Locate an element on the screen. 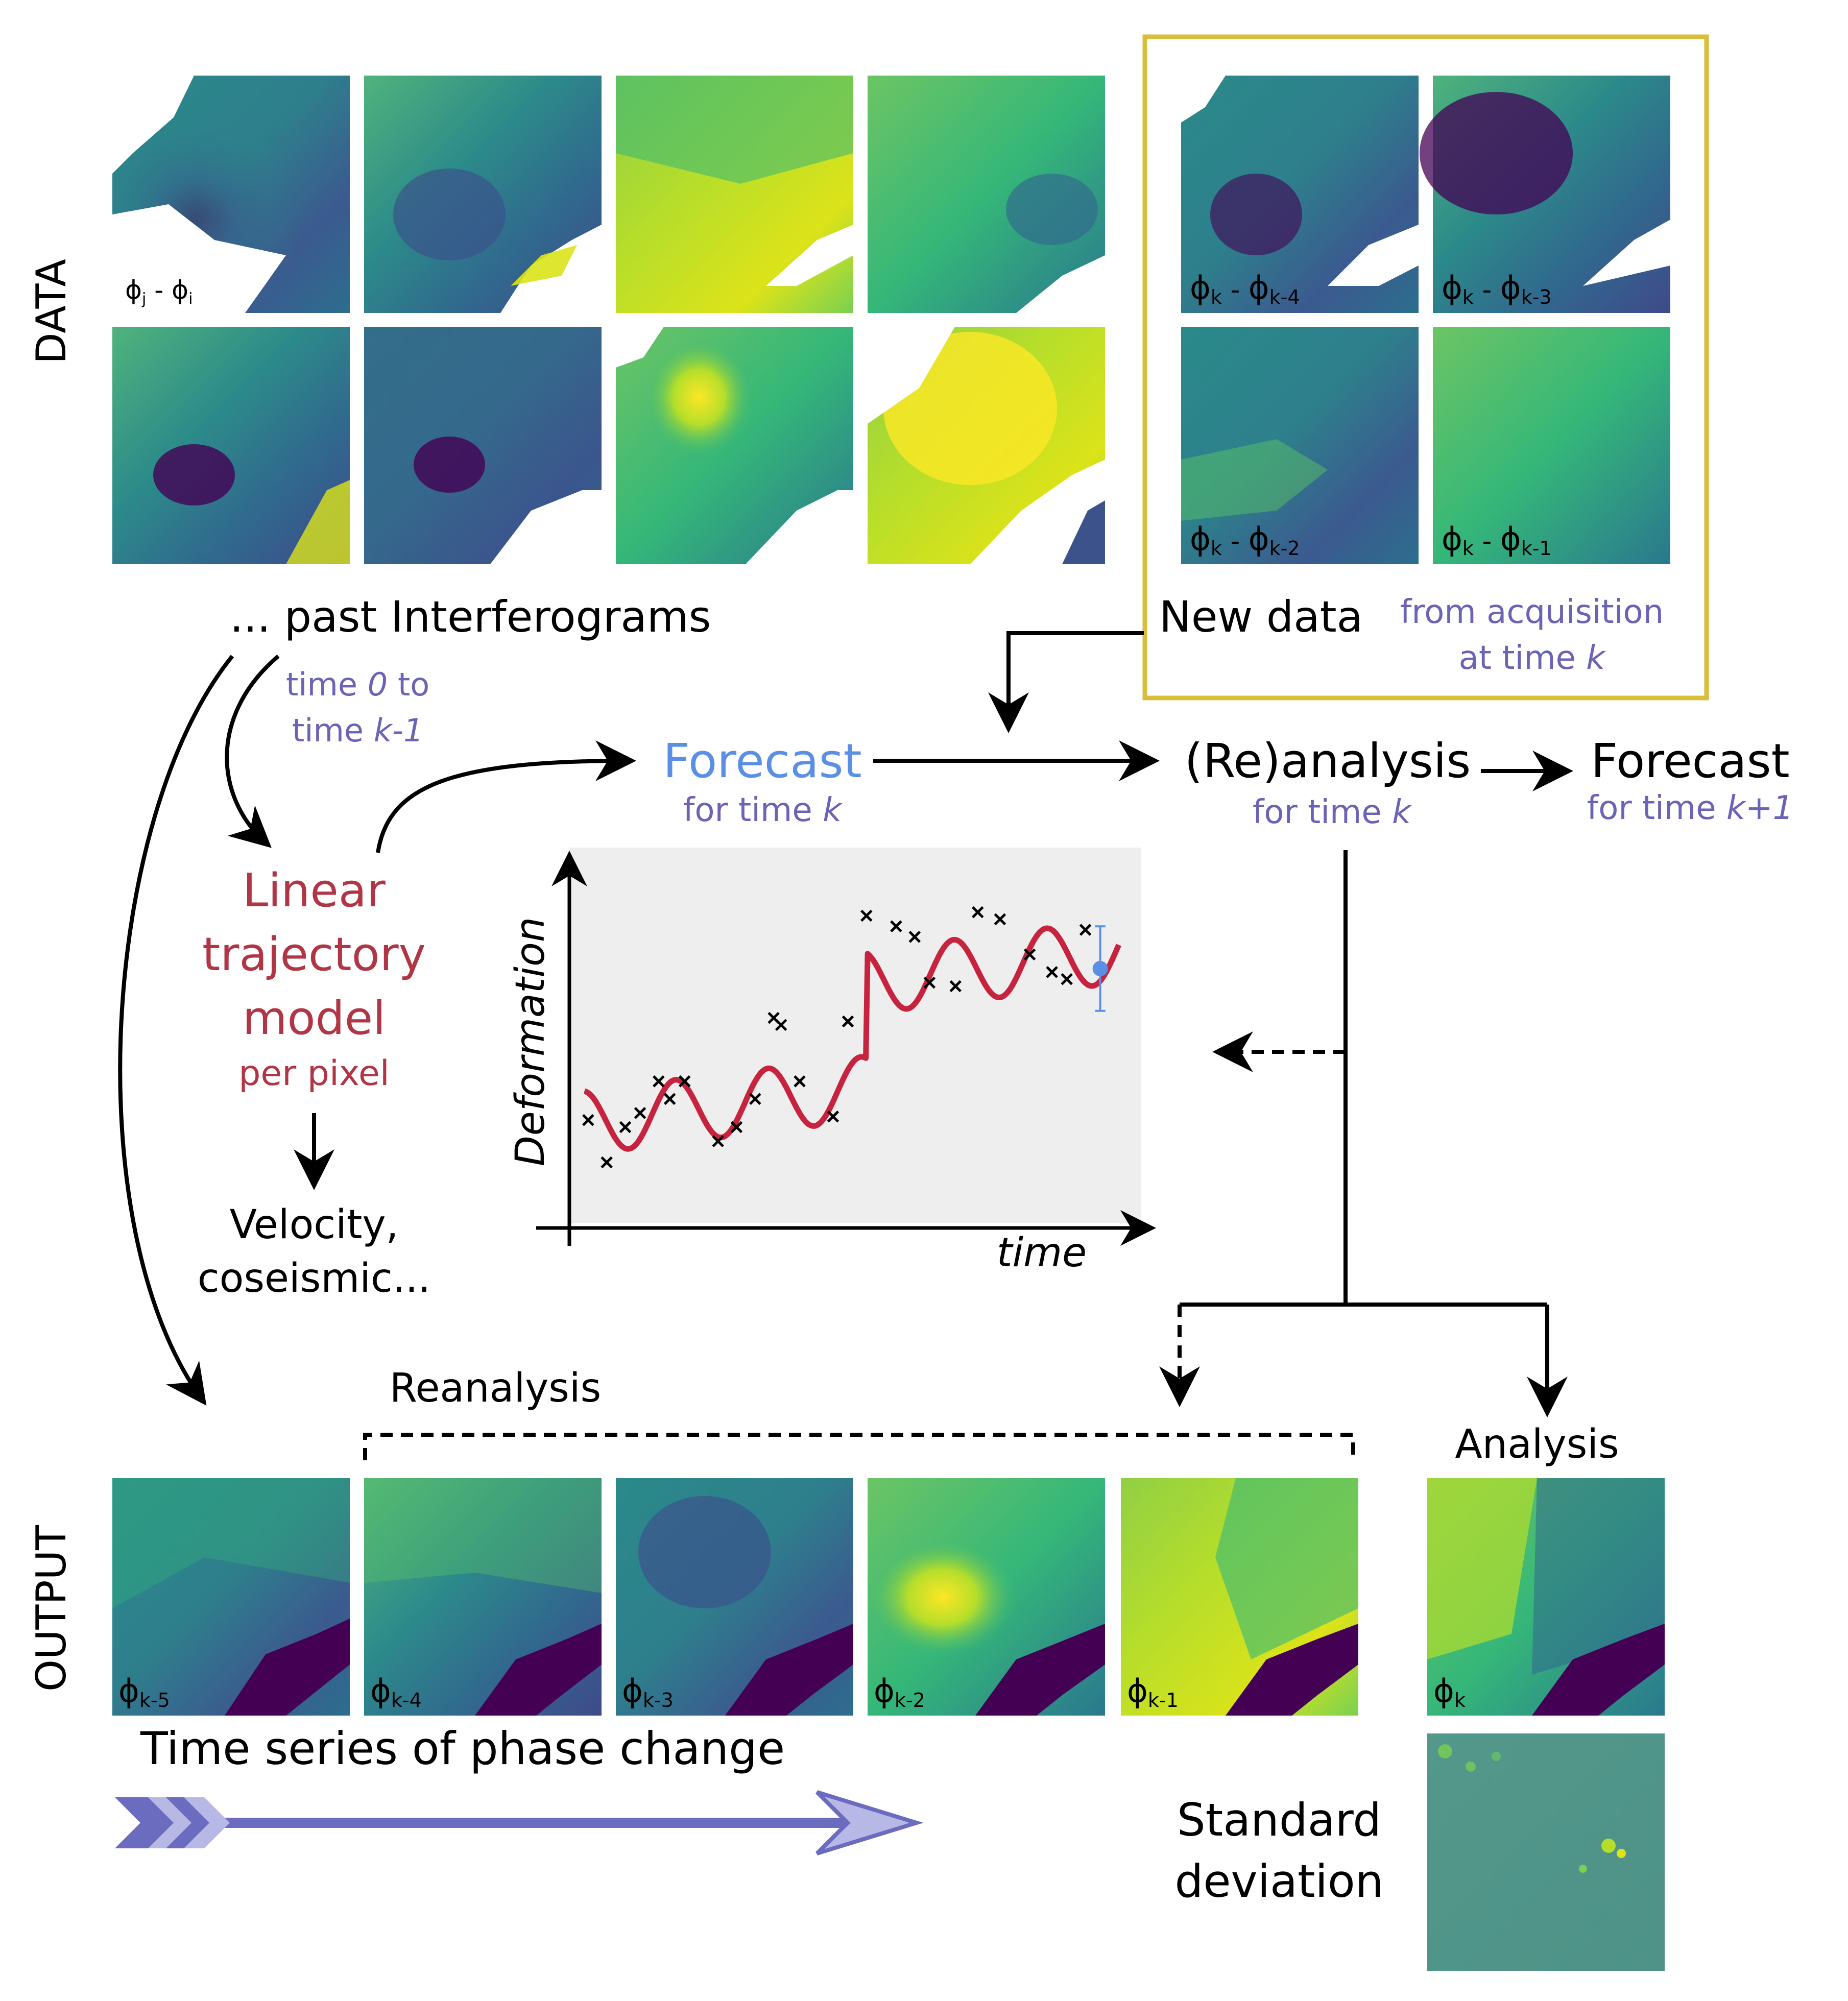 Image resolution: width=1848 pixels, height=2001 pixels. new-data-box is located at coordinates (1425, 367).